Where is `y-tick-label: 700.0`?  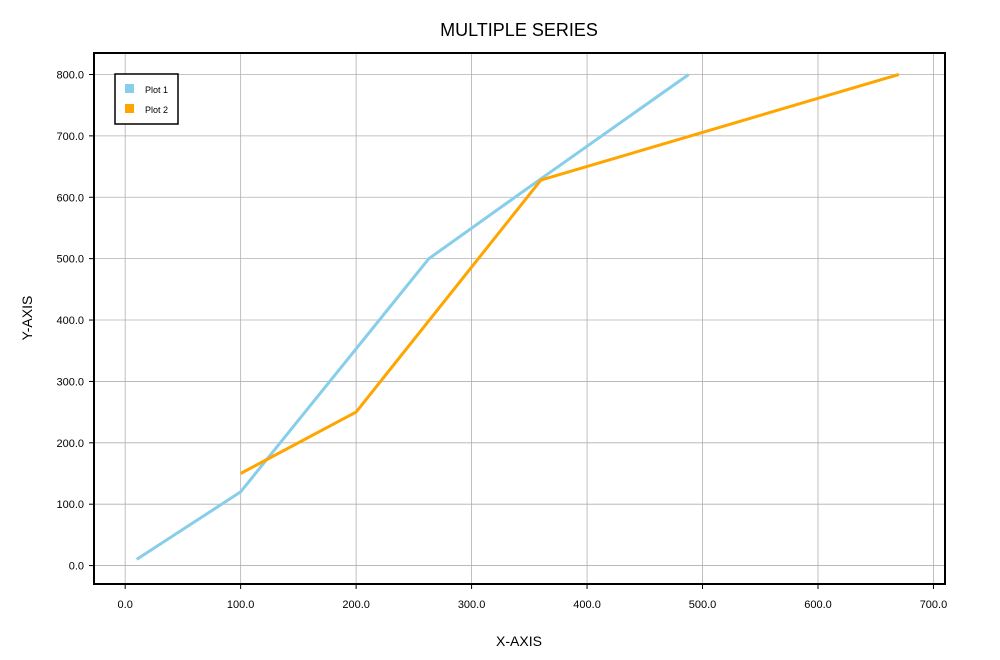
y-tick-label: 700.0 is located at coordinates (70, 137).